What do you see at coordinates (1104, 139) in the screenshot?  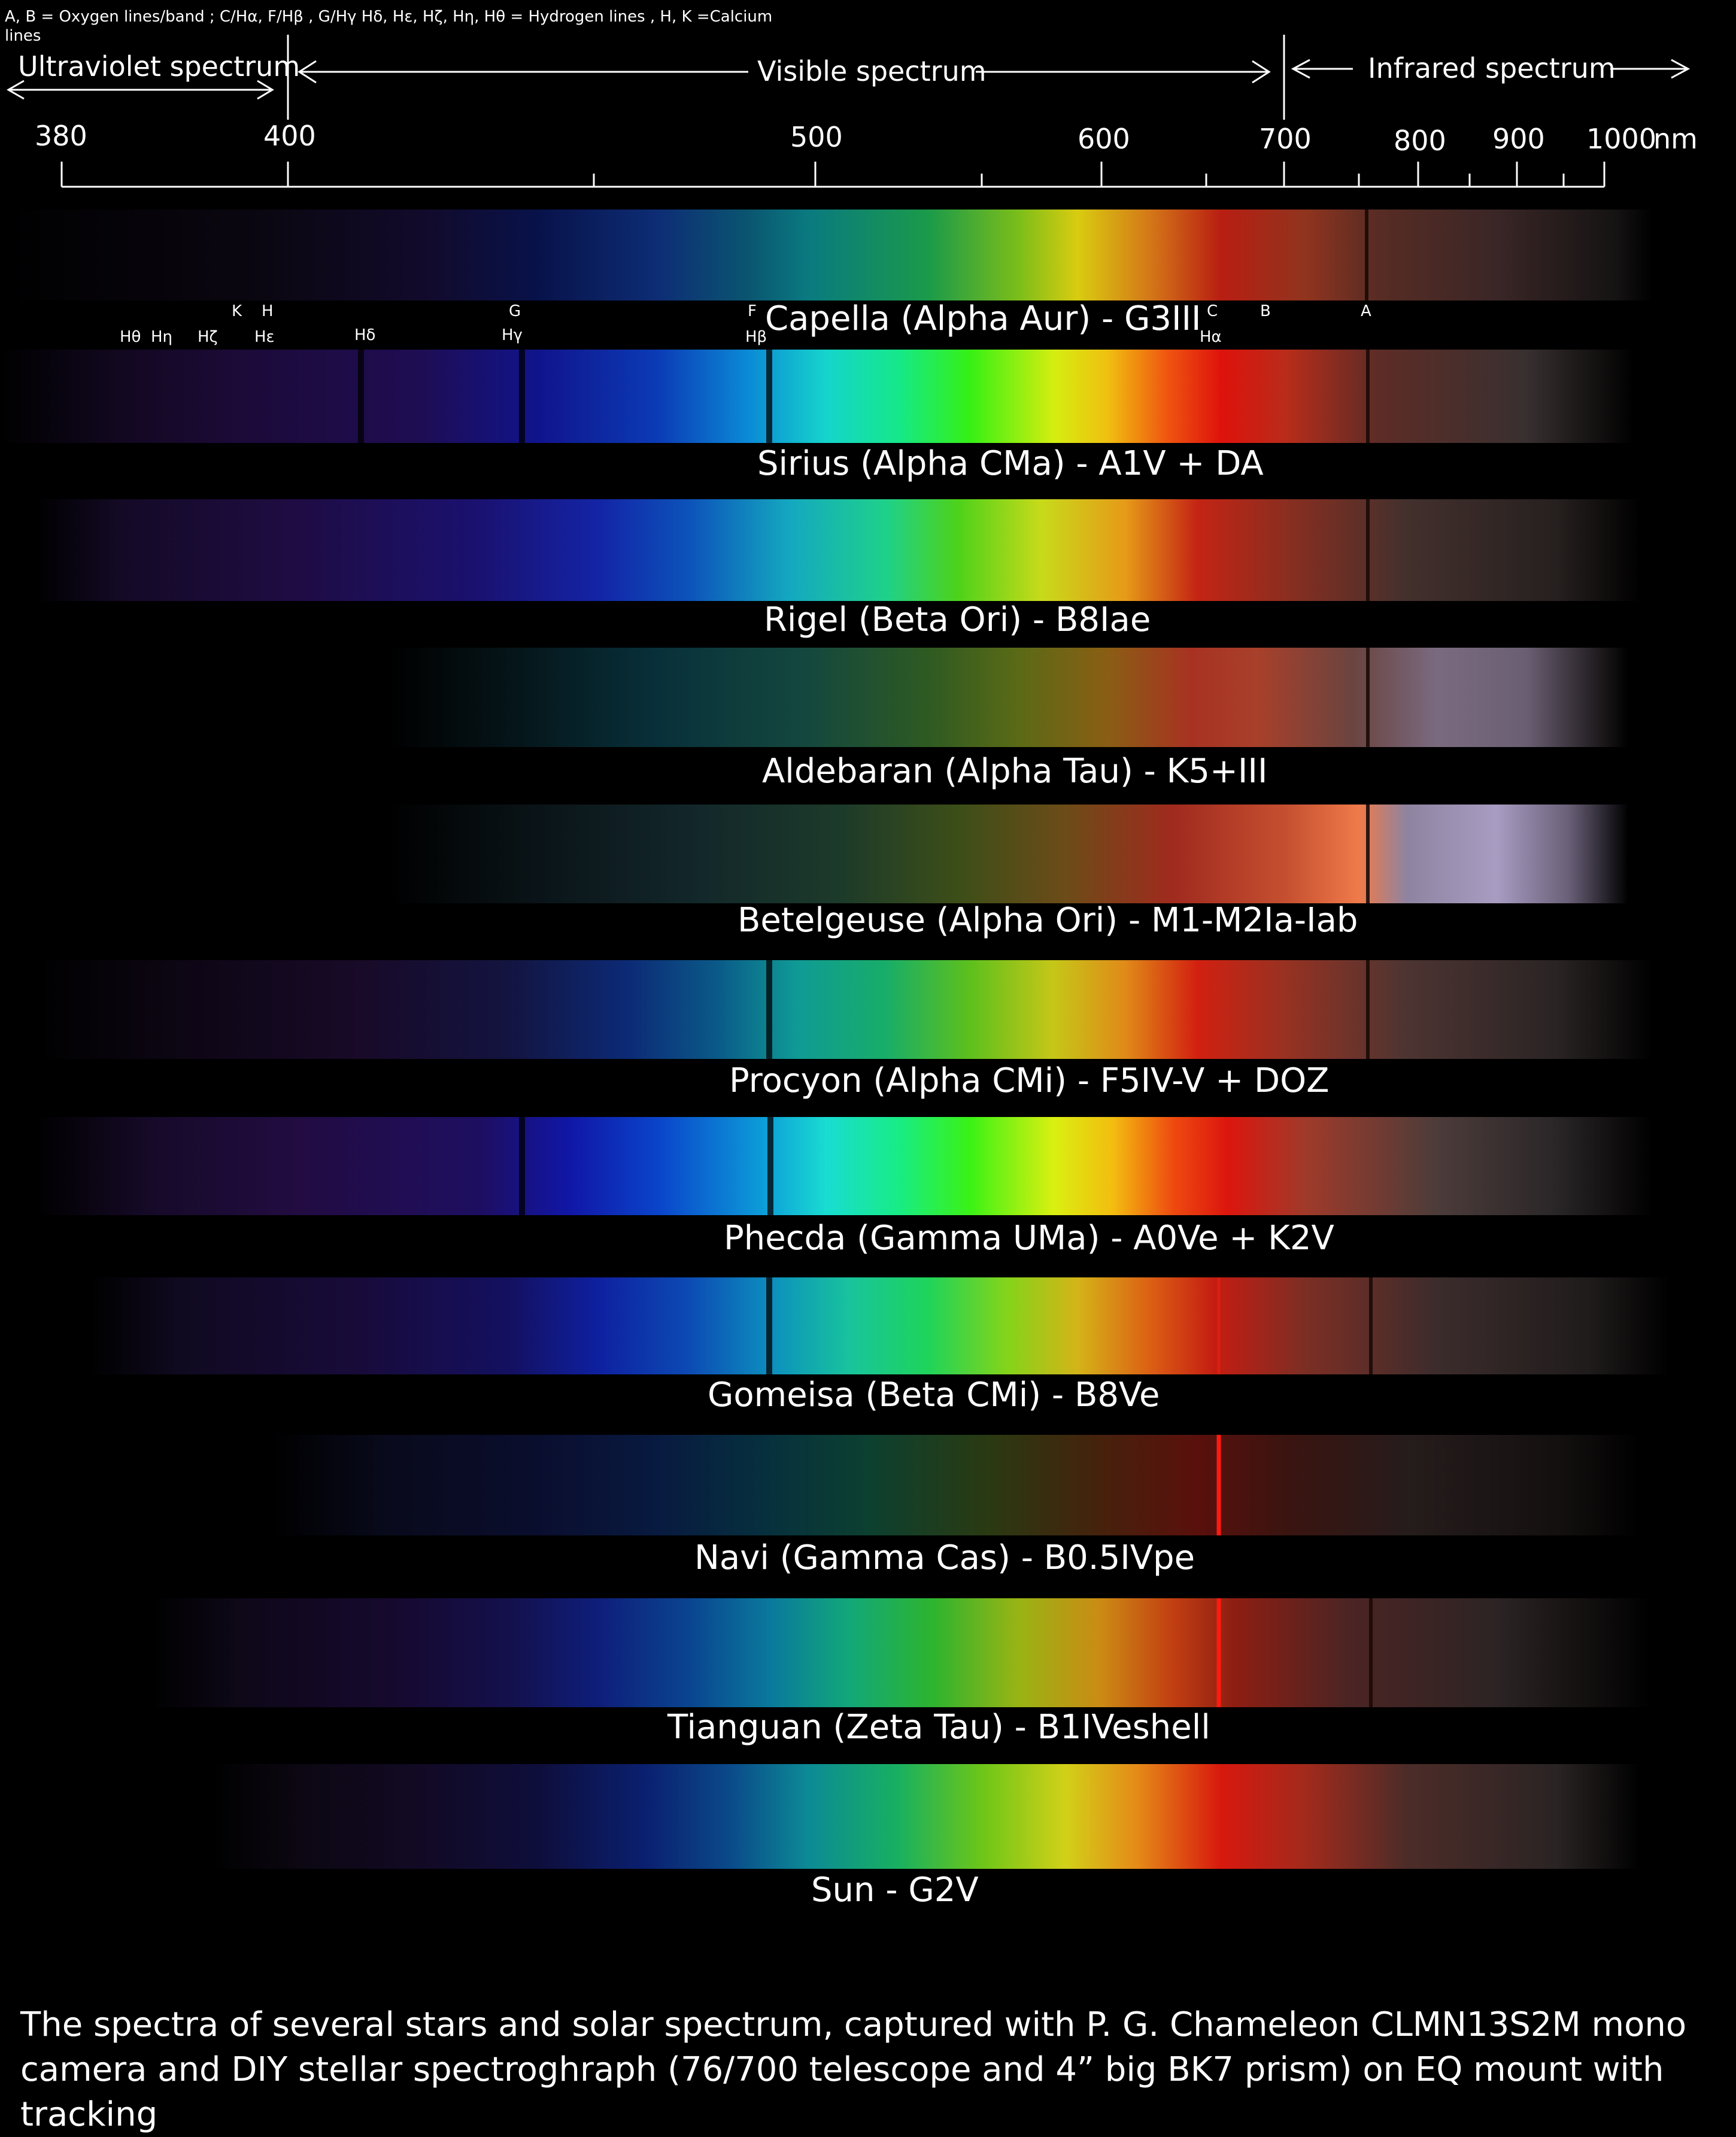 I see `tick-label-600: 600` at bounding box center [1104, 139].